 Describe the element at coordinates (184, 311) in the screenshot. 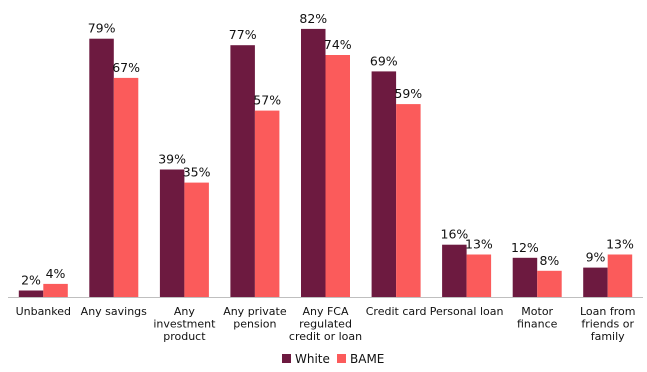

I see `category-label-line: Any` at that location.